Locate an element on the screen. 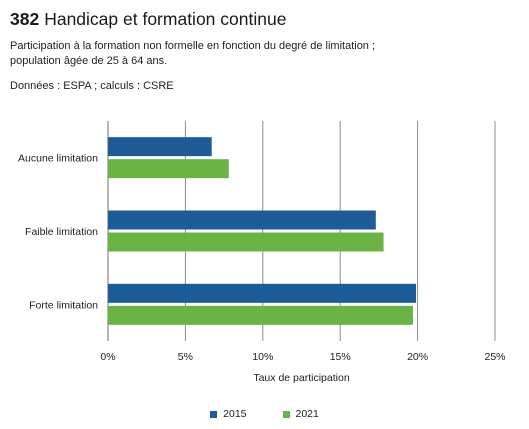 The image size is (529, 429). x-tick-label-20: 20% is located at coordinates (417, 357).